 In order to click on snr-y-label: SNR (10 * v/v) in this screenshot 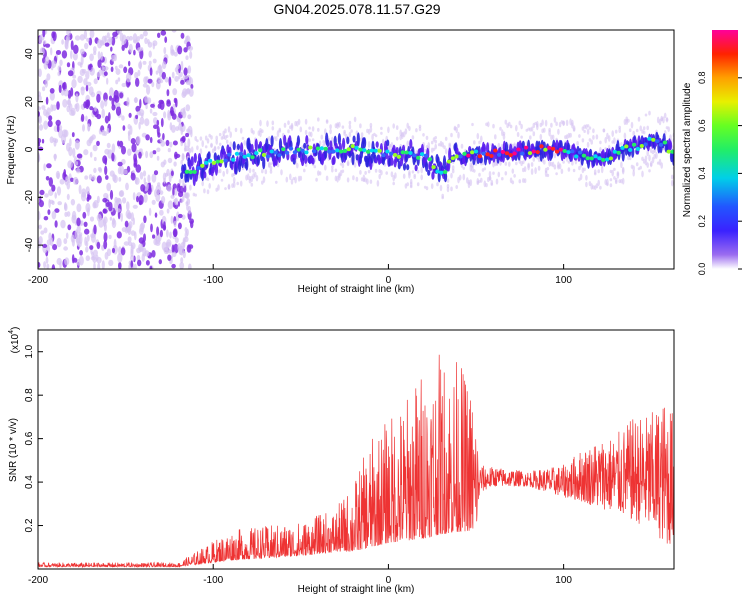, I will do `click(13, 450)`.